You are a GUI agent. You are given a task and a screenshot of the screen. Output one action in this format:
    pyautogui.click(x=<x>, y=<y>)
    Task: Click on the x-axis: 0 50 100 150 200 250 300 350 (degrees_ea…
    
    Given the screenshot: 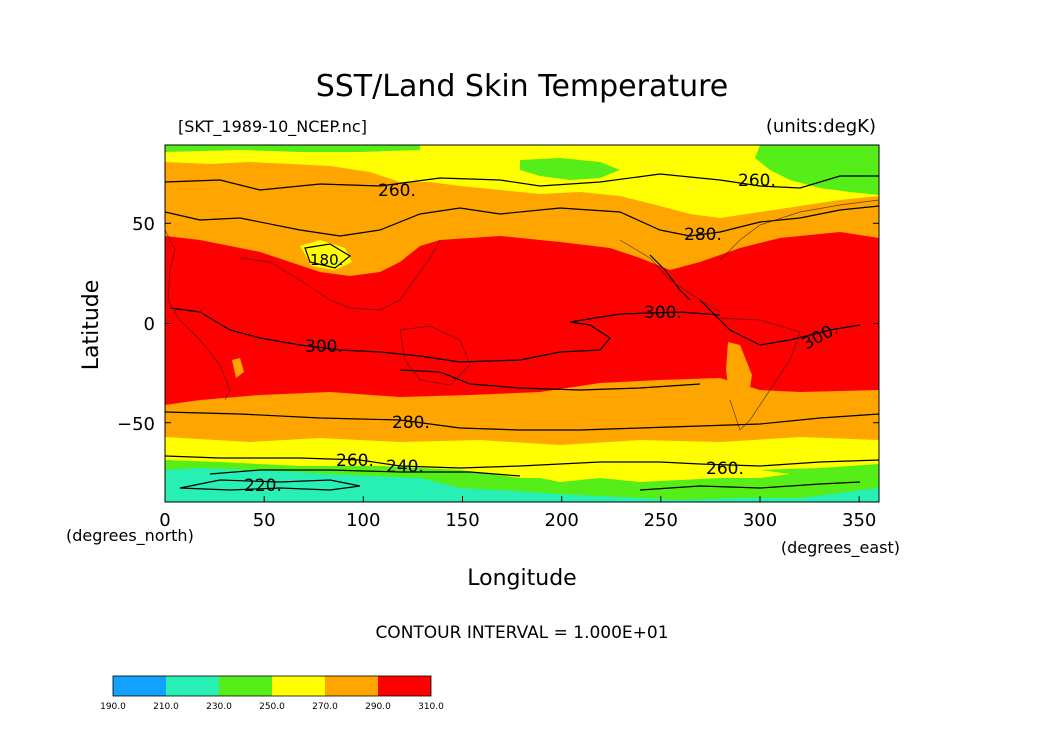 What is the action you would take?
    pyautogui.click(x=529, y=543)
    